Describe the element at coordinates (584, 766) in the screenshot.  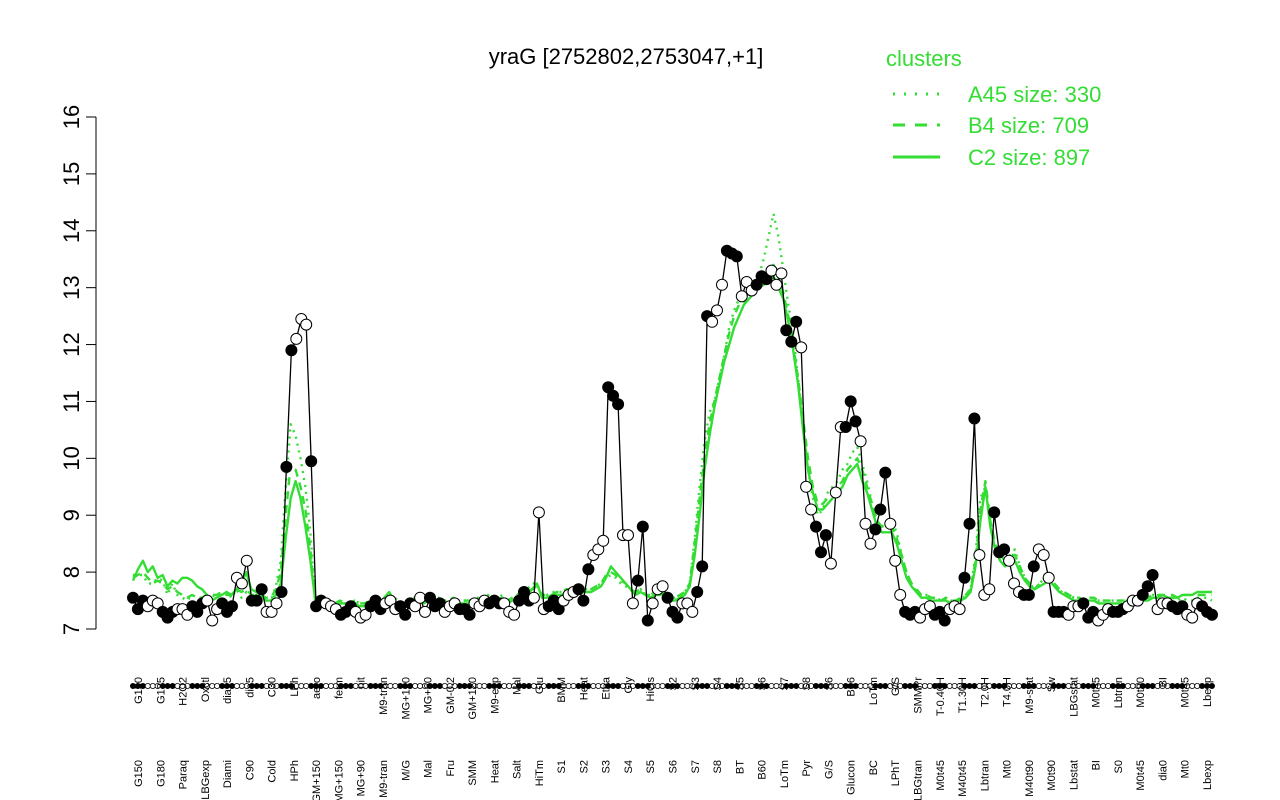
I see `x-tick-label: S2` at that location.